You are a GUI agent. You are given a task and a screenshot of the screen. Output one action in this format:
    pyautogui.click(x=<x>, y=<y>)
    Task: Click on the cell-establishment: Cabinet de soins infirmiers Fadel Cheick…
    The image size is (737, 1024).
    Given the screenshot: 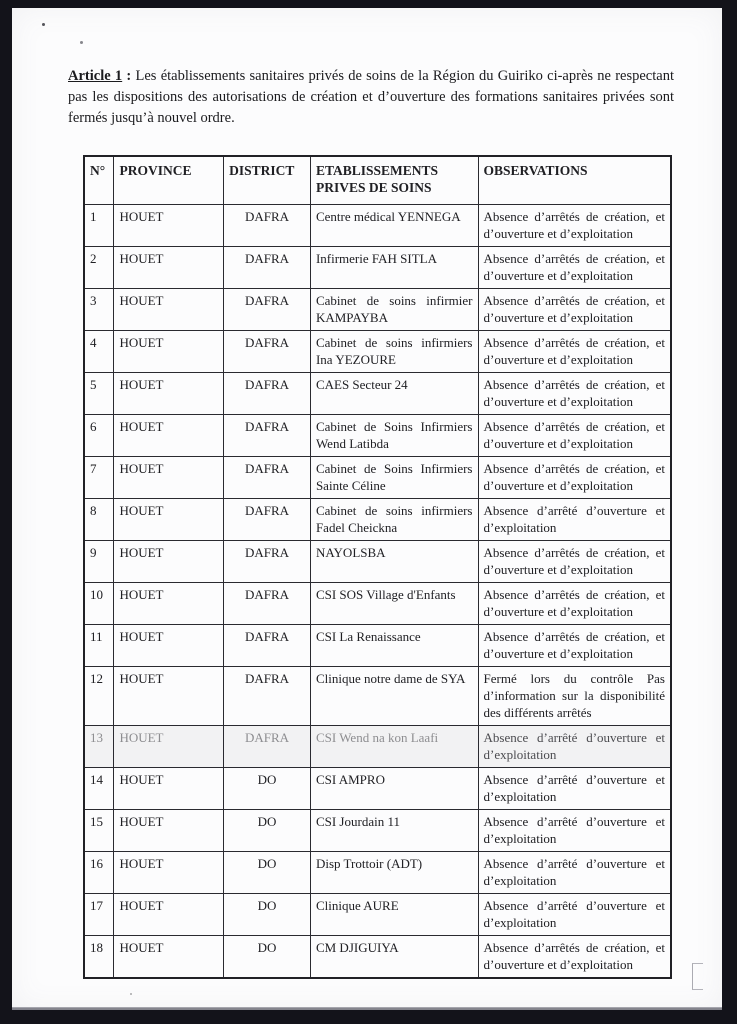 What is the action you would take?
    pyautogui.click(x=394, y=519)
    